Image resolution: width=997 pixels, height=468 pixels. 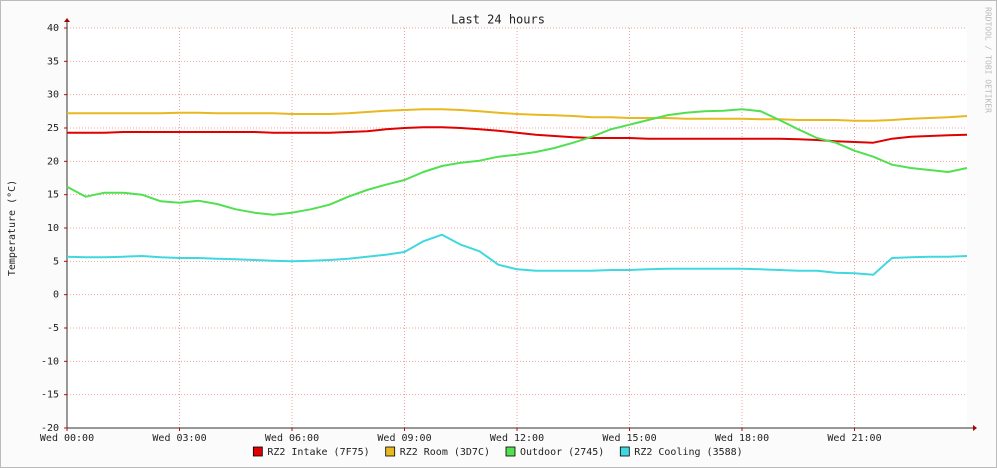 I want to click on y-tick-label: 25, so click(x=53, y=128).